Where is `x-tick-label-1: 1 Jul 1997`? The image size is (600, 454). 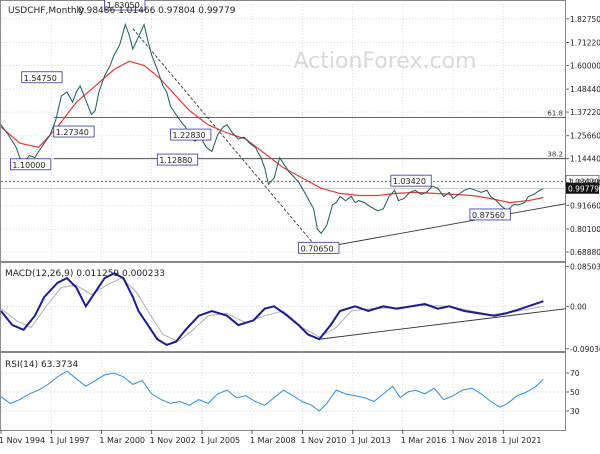 x-tick-label-1: 1 Jul 1997 is located at coordinates (69, 440).